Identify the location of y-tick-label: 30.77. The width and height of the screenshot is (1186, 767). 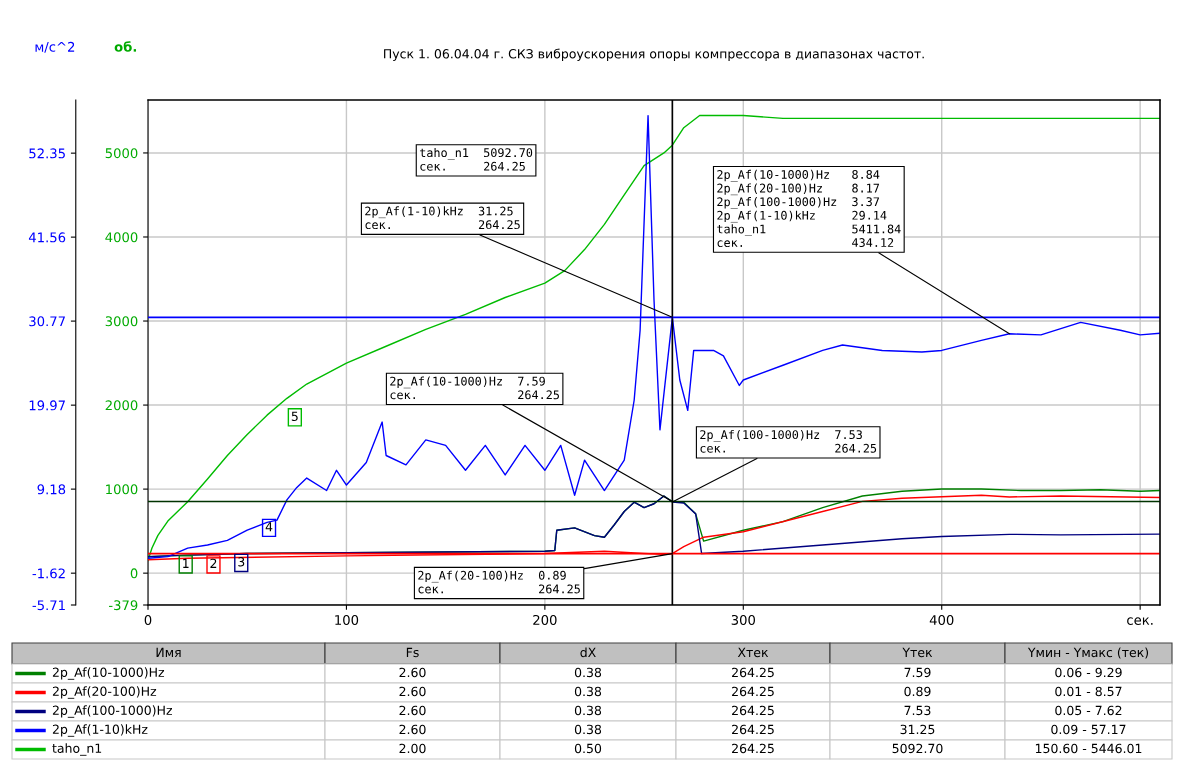
(47, 321).